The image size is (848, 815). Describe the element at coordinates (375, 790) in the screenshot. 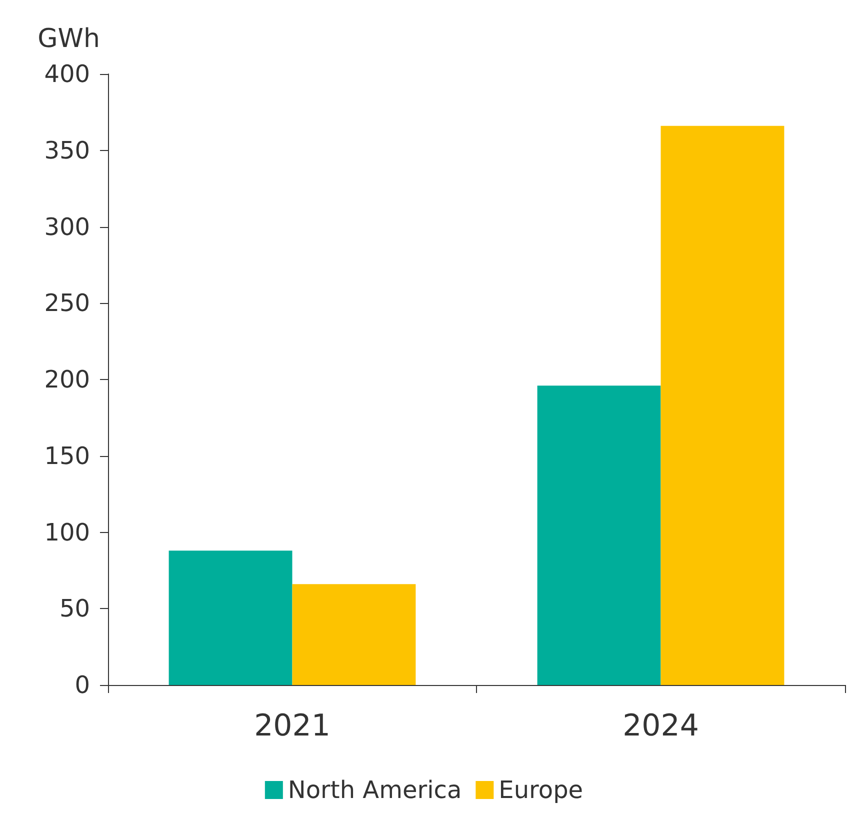

I see `legend-label: North America` at that location.